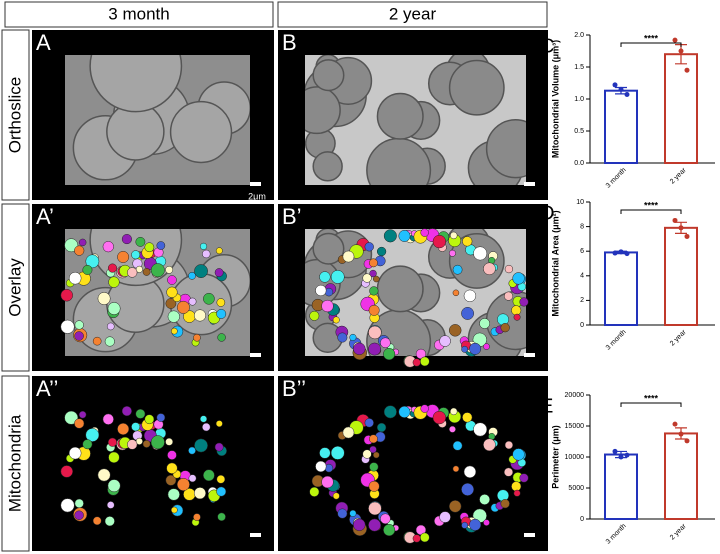 The width and height of the screenshot is (720, 554). What do you see at coordinates (555, 457) in the screenshot?
I see `y-axis-label: Perimeter (μm)` at bounding box center [555, 457].